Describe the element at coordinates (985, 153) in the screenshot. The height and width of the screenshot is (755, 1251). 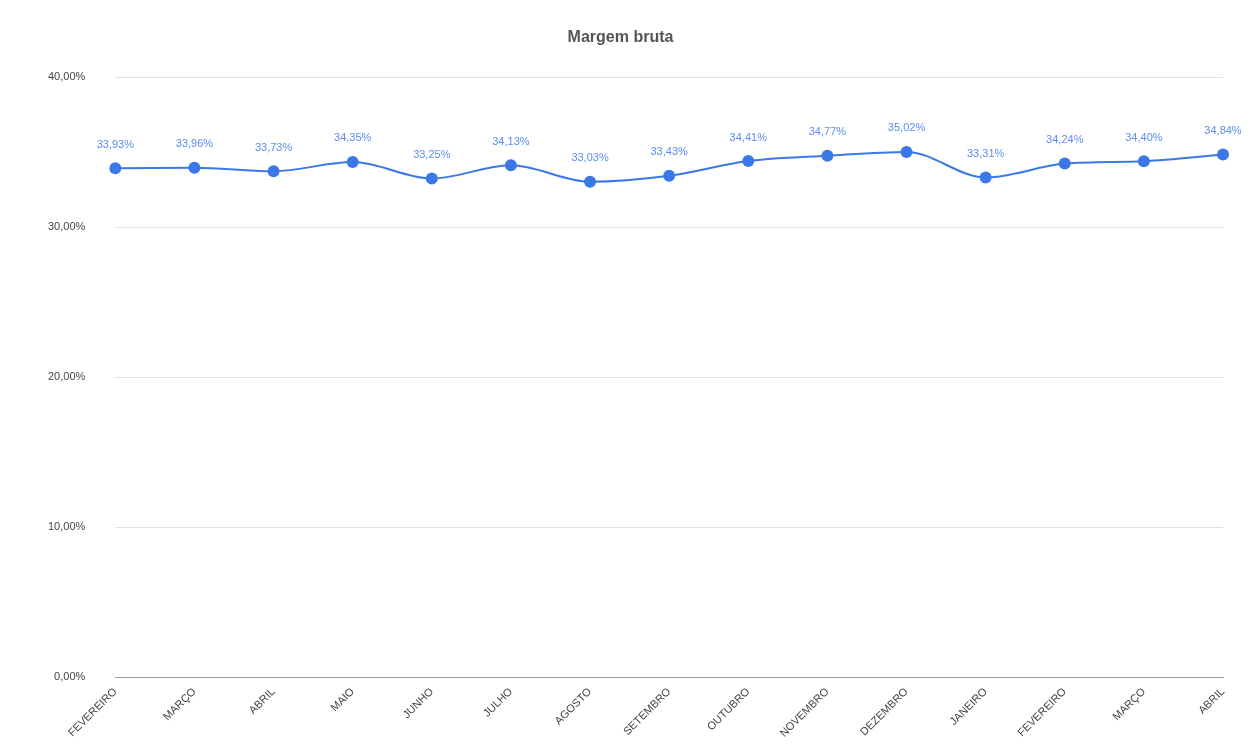
I see `data-label: 33,31%` at that location.